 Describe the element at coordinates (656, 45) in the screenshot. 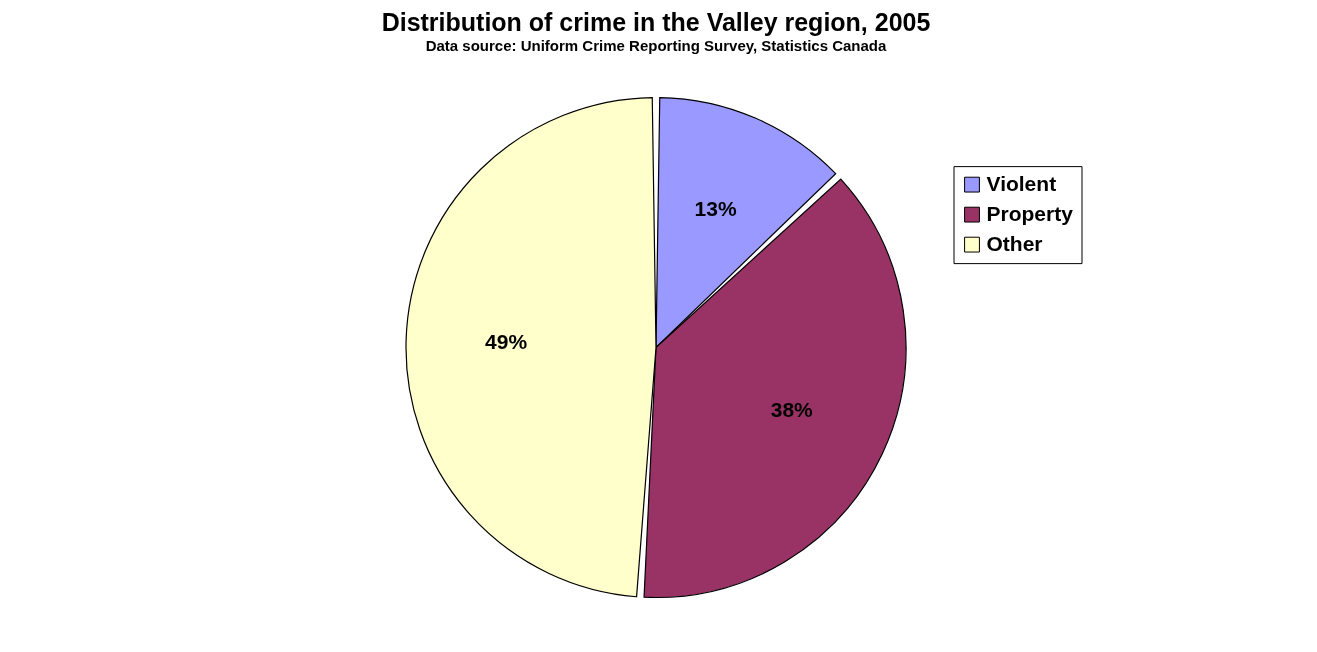

I see `chart-subtitle: Data source: Uniform Crime Reporting Survey, Statistics Canada` at that location.